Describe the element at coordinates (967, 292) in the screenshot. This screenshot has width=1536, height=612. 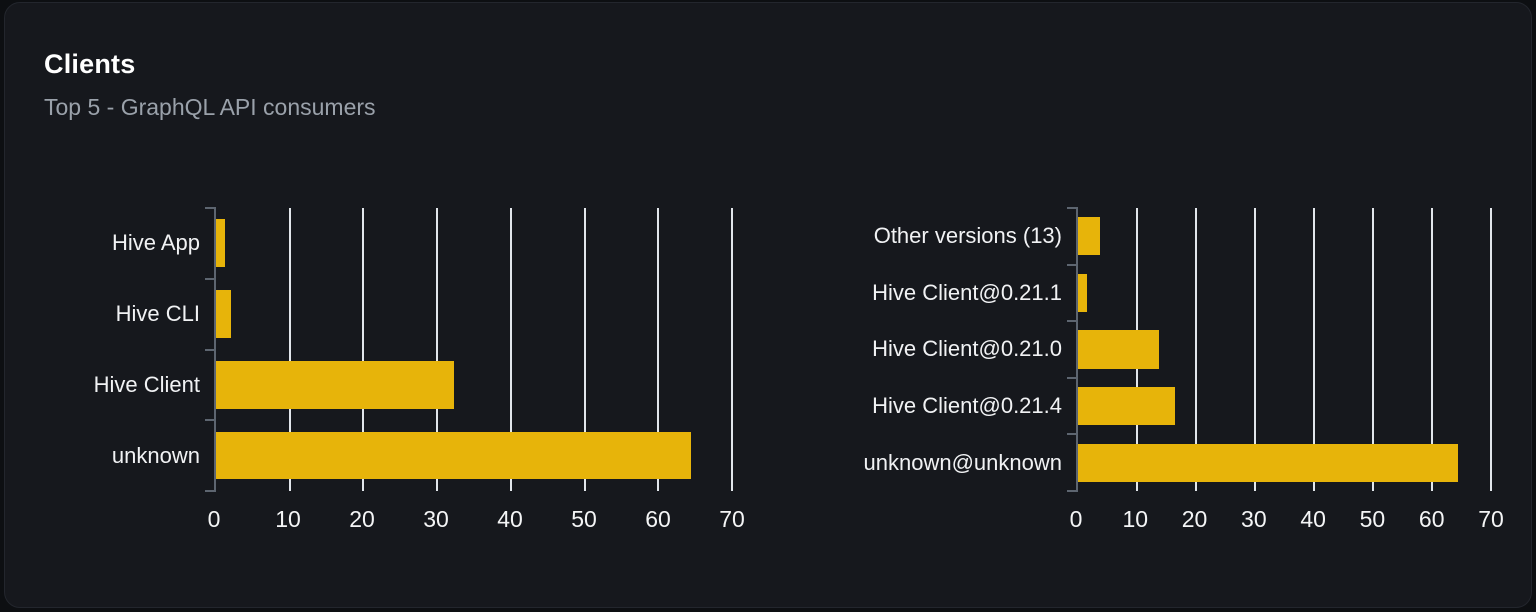
I see `category-label: Hive Client@0.21.1` at that location.